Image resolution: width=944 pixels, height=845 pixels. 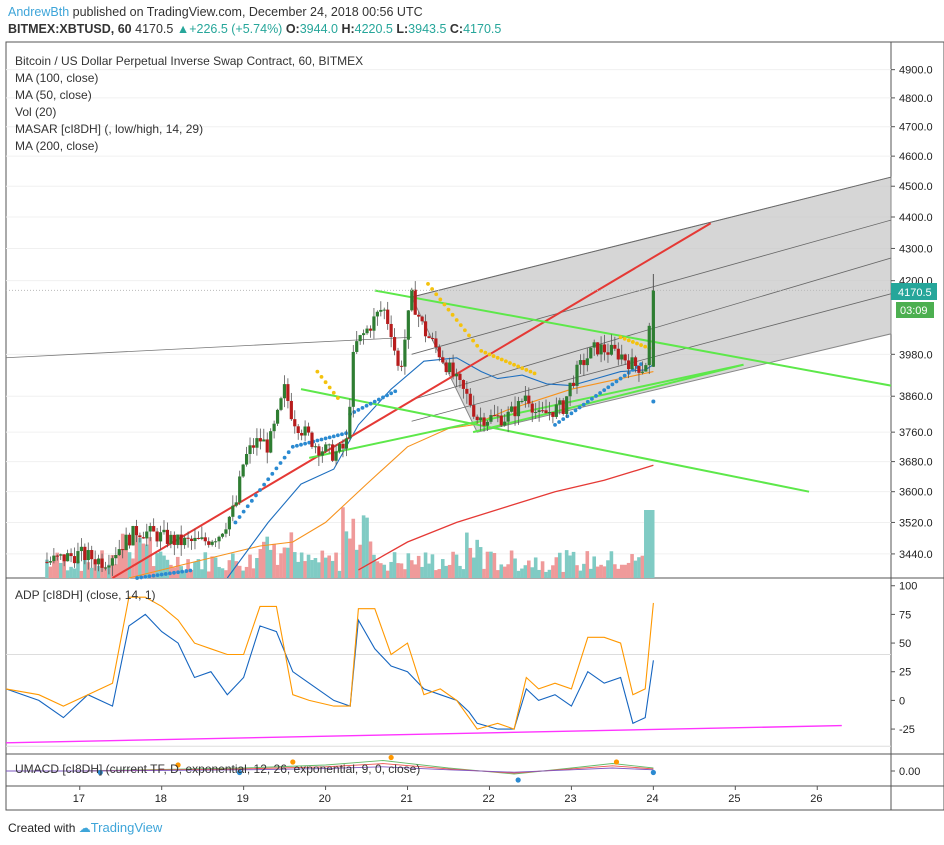 I want to click on umacd-line, so click(x=330, y=769).